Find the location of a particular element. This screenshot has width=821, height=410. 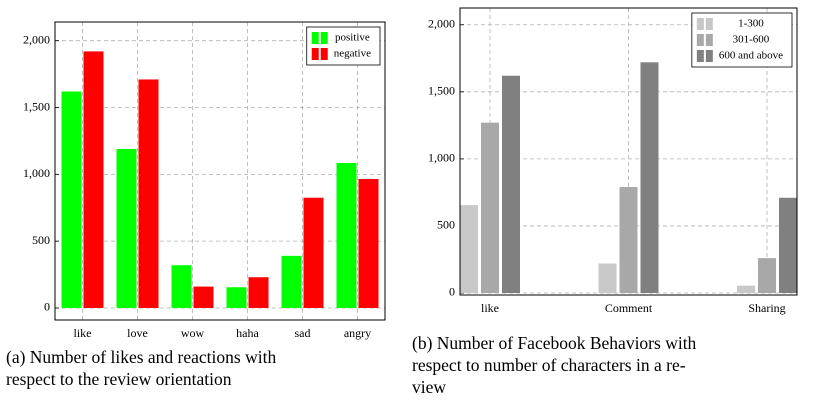

x-tick-label: Sharing is located at coordinates (766, 308).